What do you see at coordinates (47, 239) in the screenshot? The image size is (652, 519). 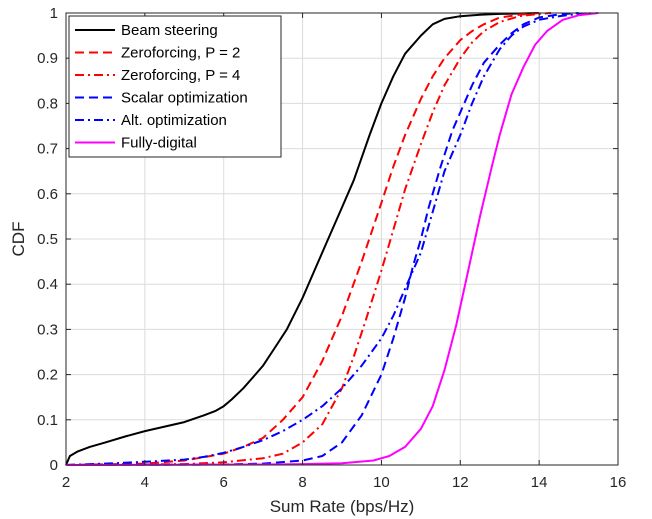 I see `y-tick-label: 0.5` at bounding box center [47, 239].